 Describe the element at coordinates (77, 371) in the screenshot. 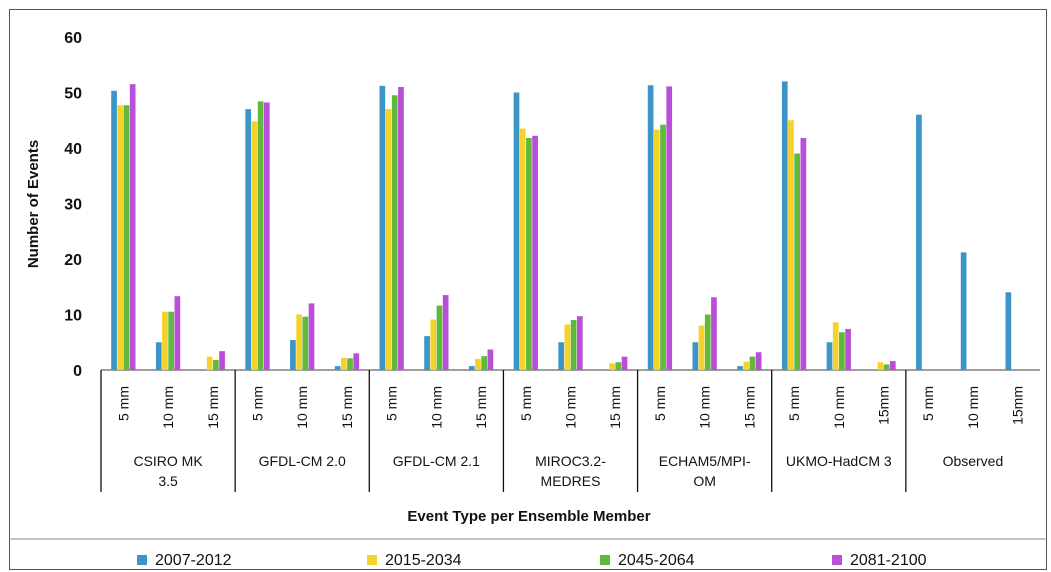

I see `y-tick-label: 0` at that location.